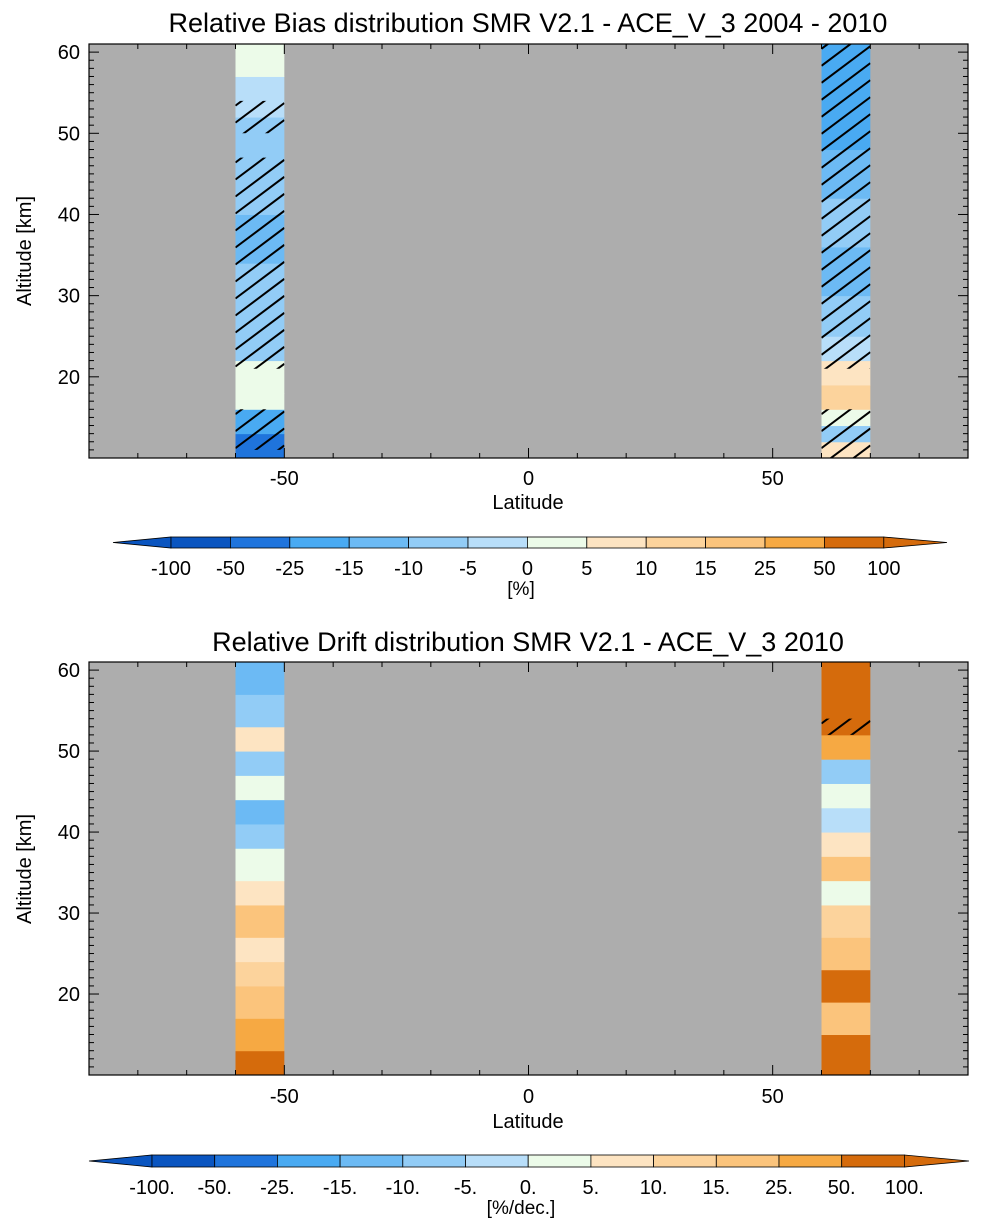  I want to click on y-tick-label: 40, so click(69, 215).